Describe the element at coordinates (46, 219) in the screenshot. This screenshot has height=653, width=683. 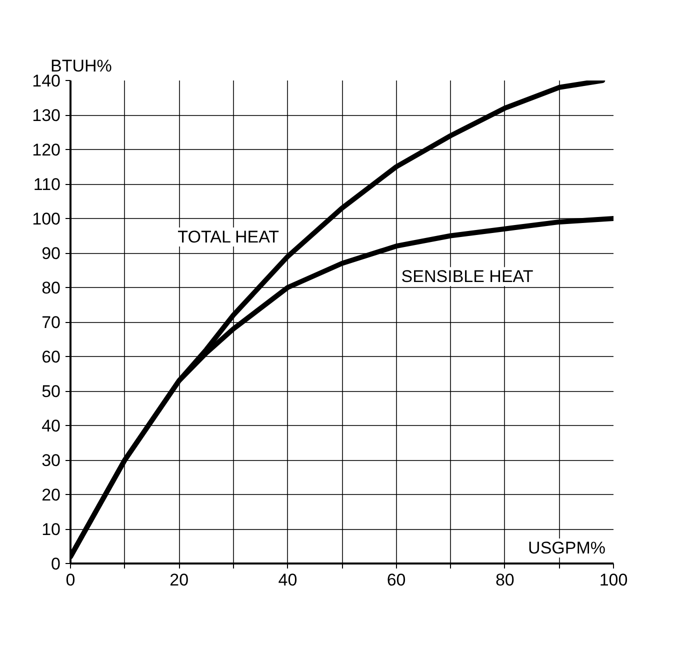
I see `y-tick-label: 100` at that location.